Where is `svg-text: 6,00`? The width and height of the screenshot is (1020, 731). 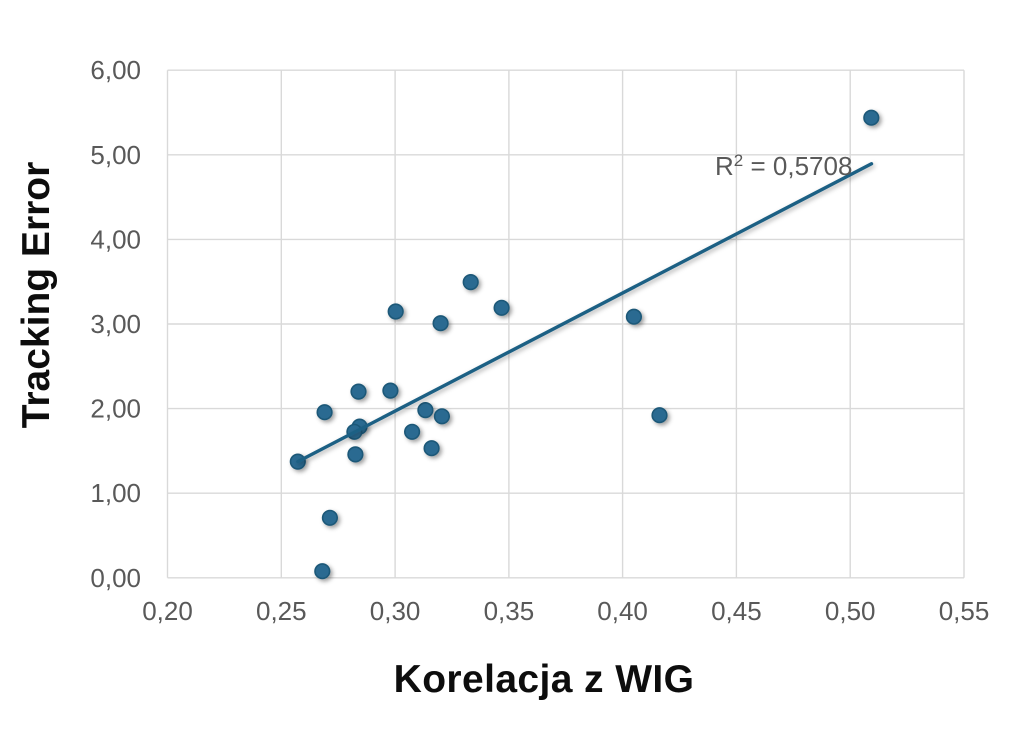 svg-text: 6,00 is located at coordinates (115, 70).